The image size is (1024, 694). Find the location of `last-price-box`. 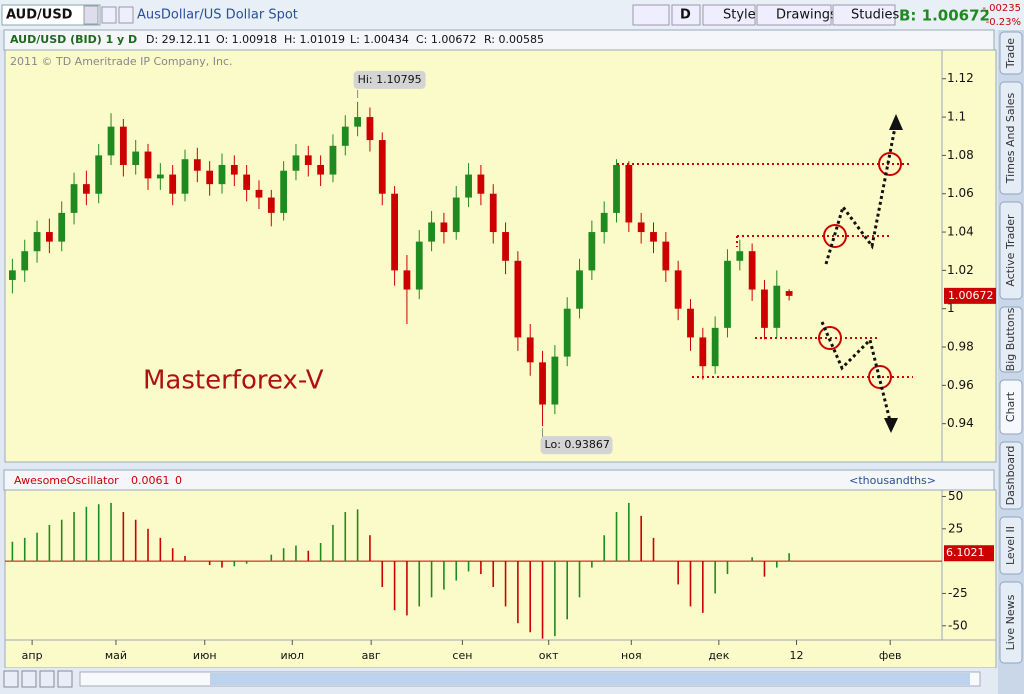

last-price-box is located at coordinates (970, 295).